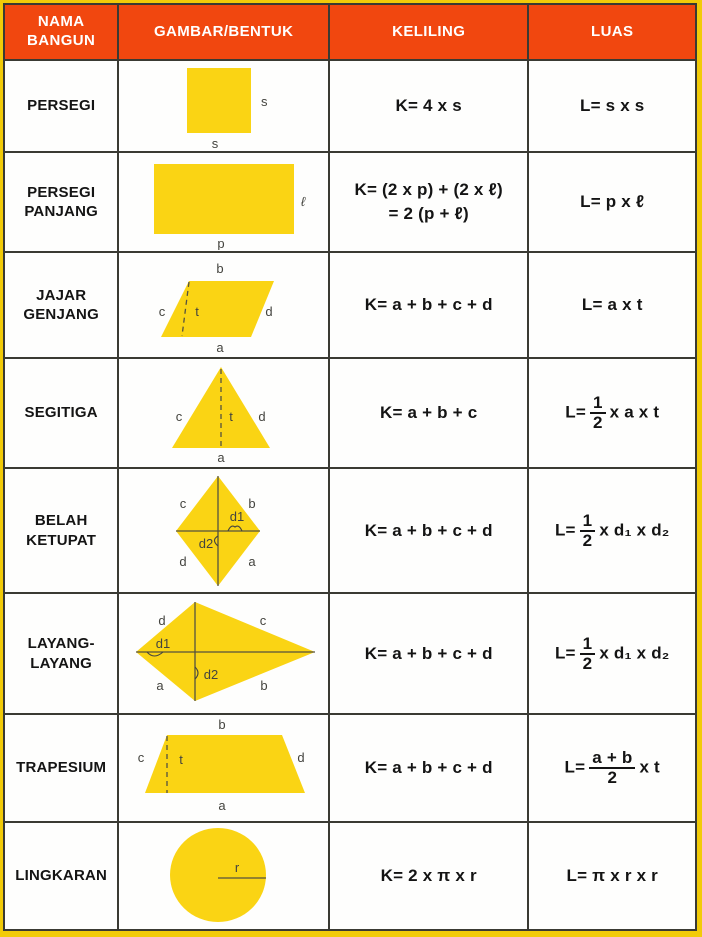  What do you see at coordinates (182, 561) in the screenshot?
I see `label-bottom-left: d` at bounding box center [182, 561].